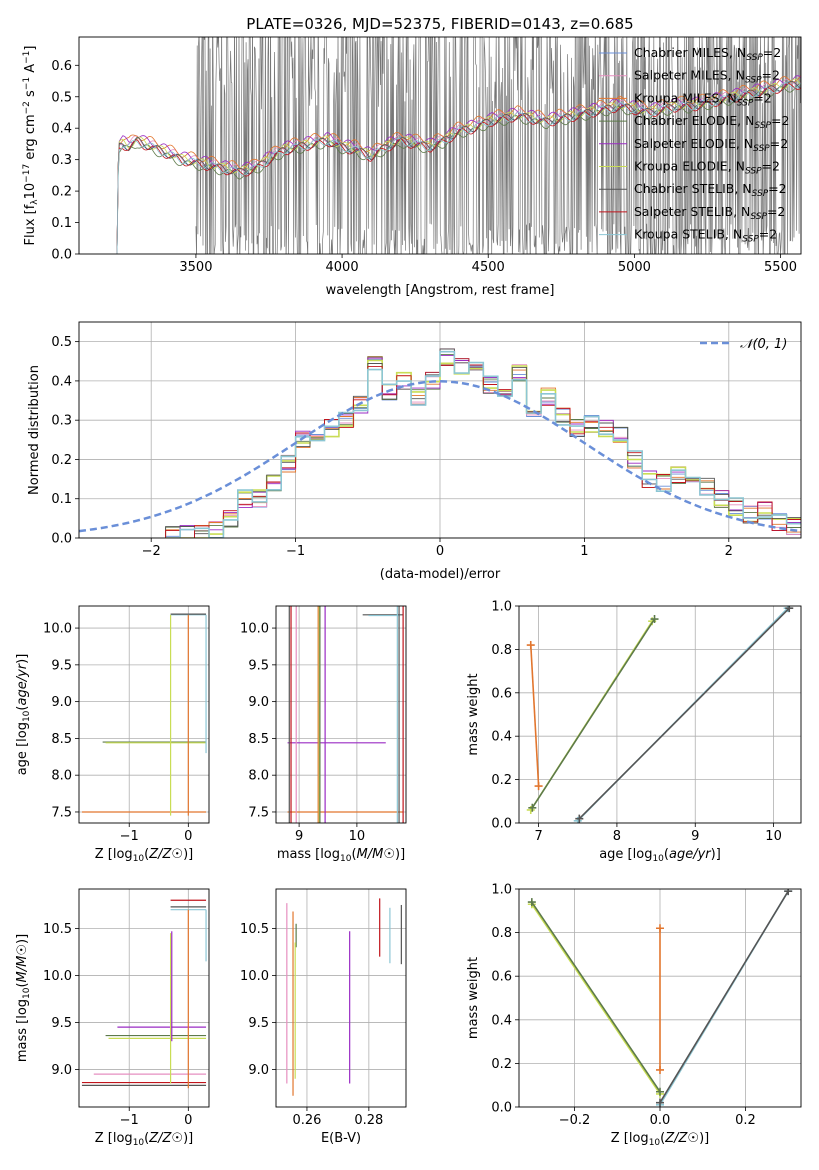 The height and width of the screenshot is (1170, 819). What do you see at coordinates (23, 715) in the screenshot?
I see `z-age-ylabel: age [log10(age/yr)]` at bounding box center [23, 715].